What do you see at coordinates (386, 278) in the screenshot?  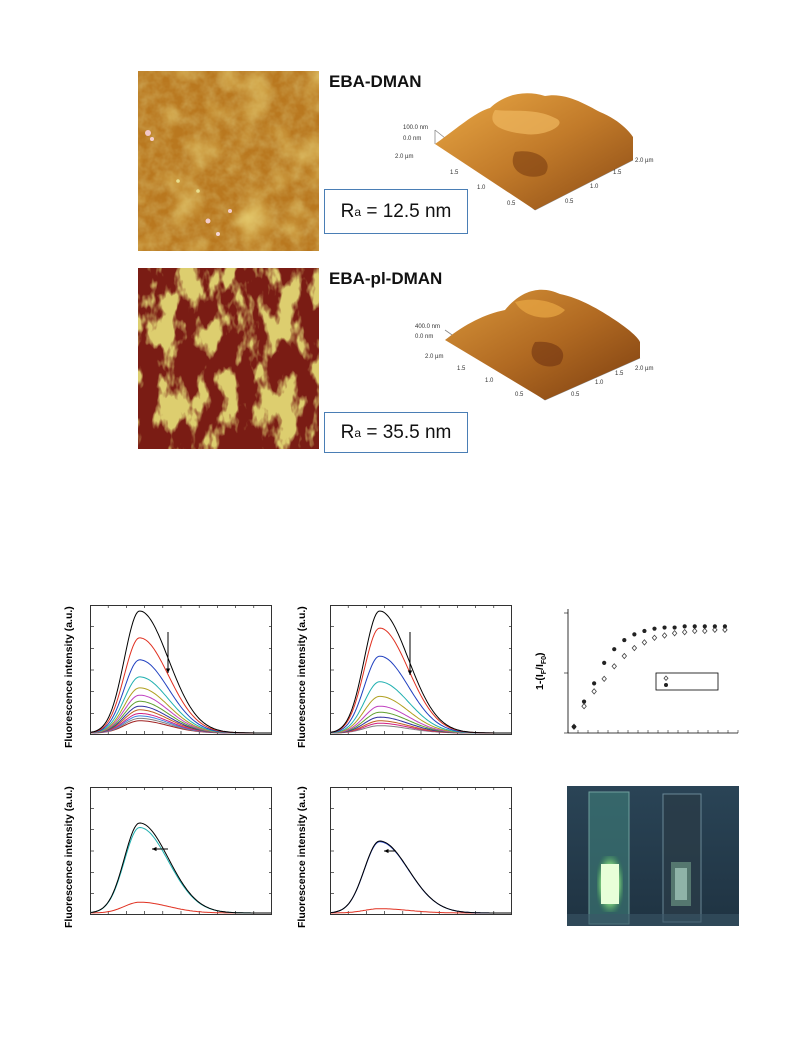 I see `afm-title-2: EBA-pl-DMAN` at bounding box center [386, 278].